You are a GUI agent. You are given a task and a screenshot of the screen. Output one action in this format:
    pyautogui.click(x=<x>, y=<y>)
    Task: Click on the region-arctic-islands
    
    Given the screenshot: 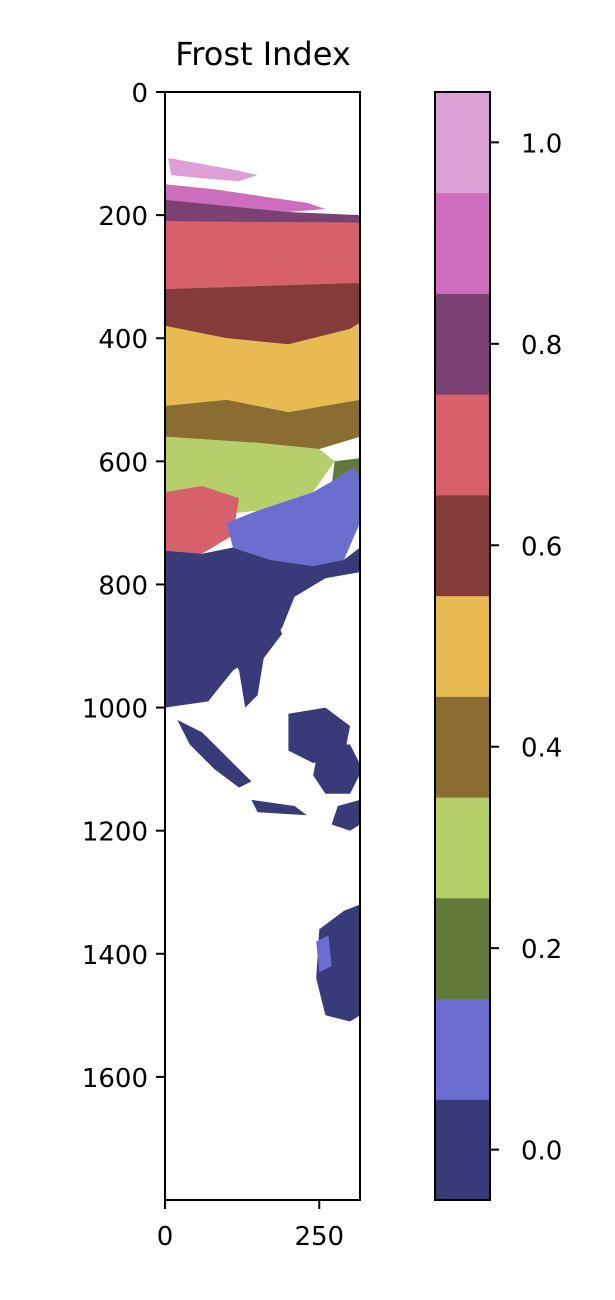 What is the action you would take?
    pyautogui.click(x=213, y=169)
    